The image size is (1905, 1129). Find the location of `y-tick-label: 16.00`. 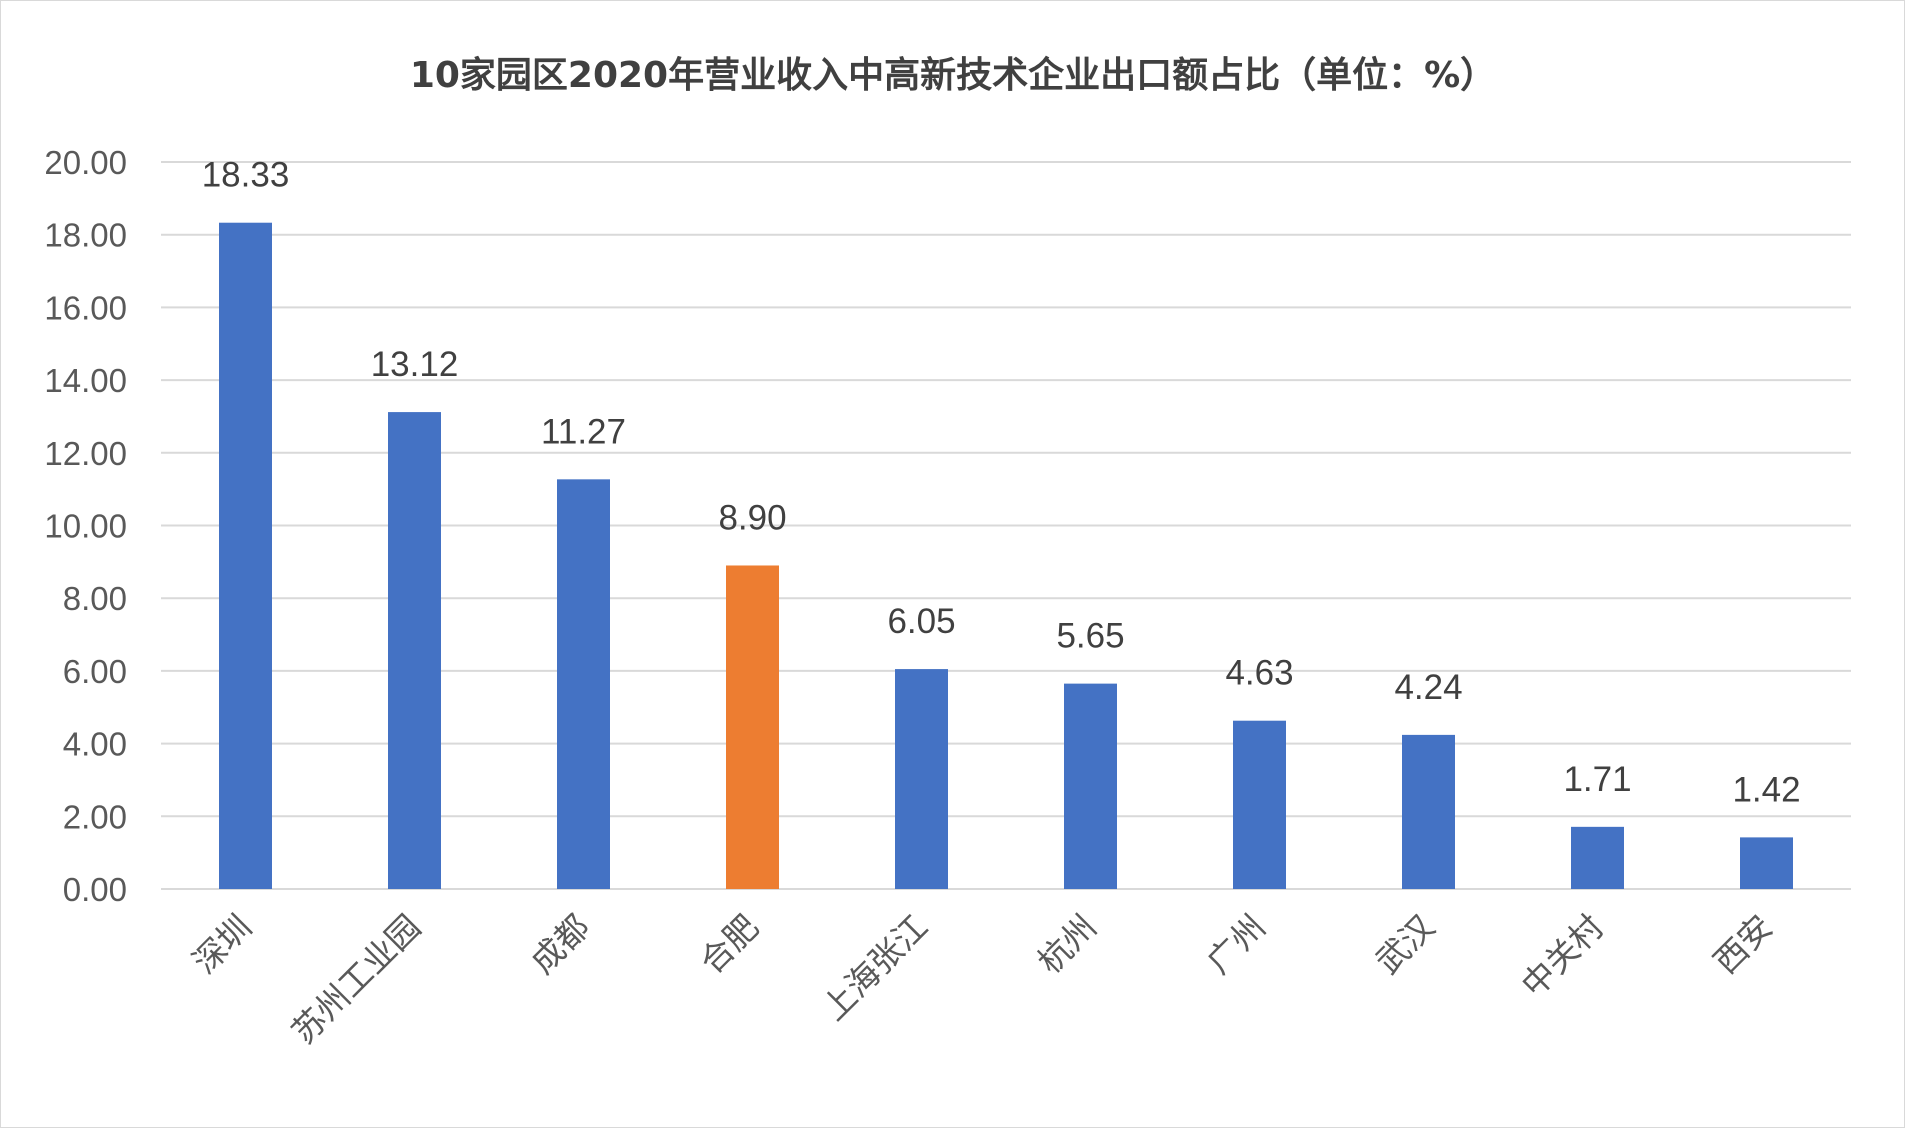

y-tick-label: 16.00 is located at coordinates (85, 307).